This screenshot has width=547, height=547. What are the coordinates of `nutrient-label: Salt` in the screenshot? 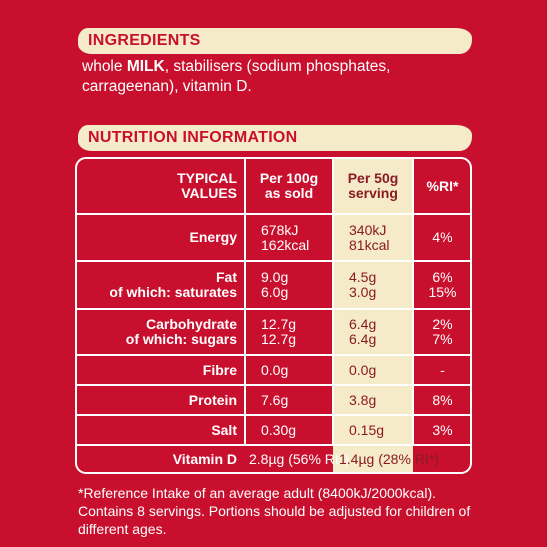 It's located at (156, 429).